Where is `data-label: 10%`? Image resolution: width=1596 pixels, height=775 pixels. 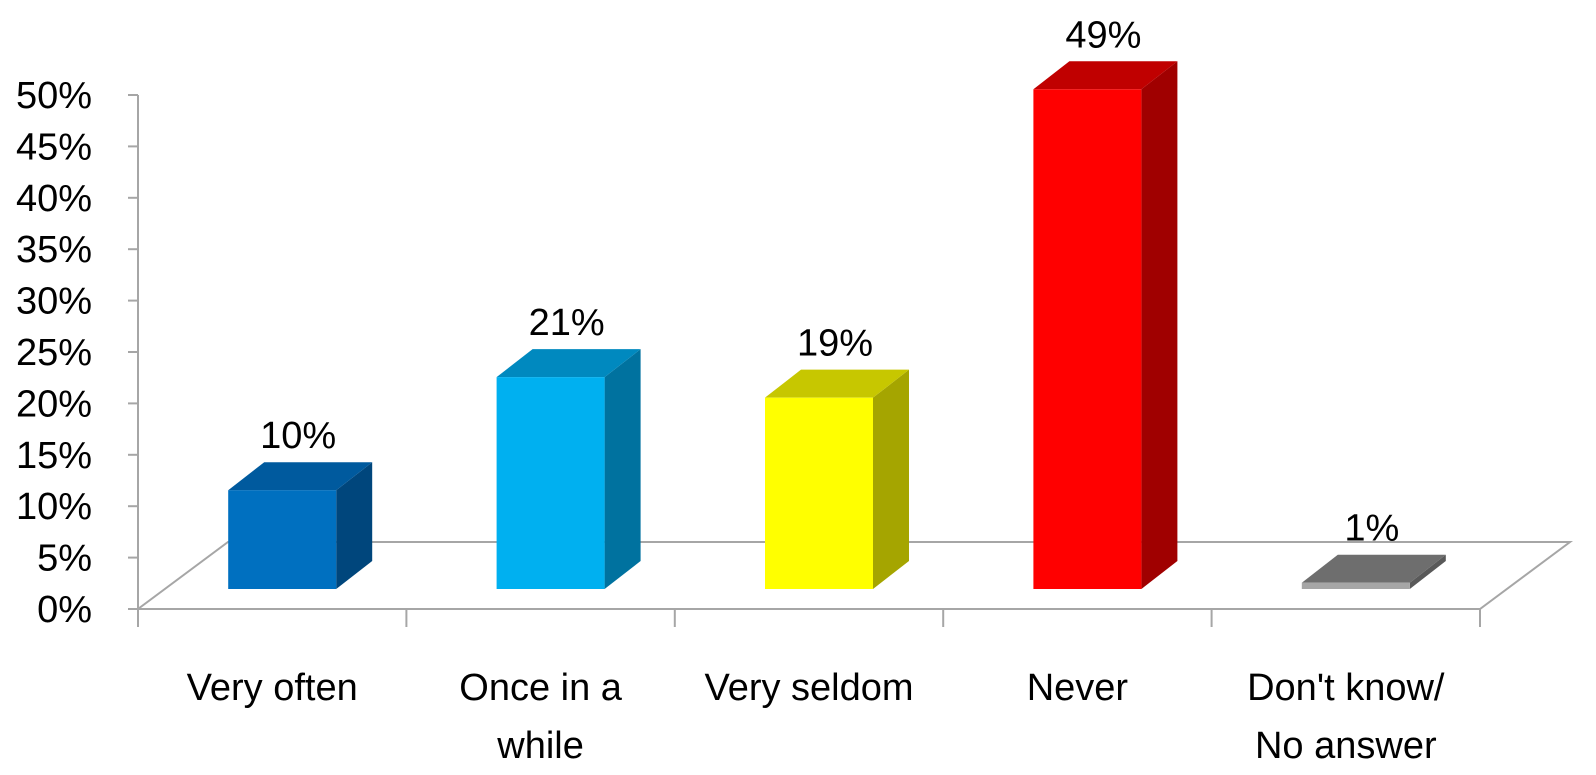
data-label: 10% is located at coordinates (298, 436).